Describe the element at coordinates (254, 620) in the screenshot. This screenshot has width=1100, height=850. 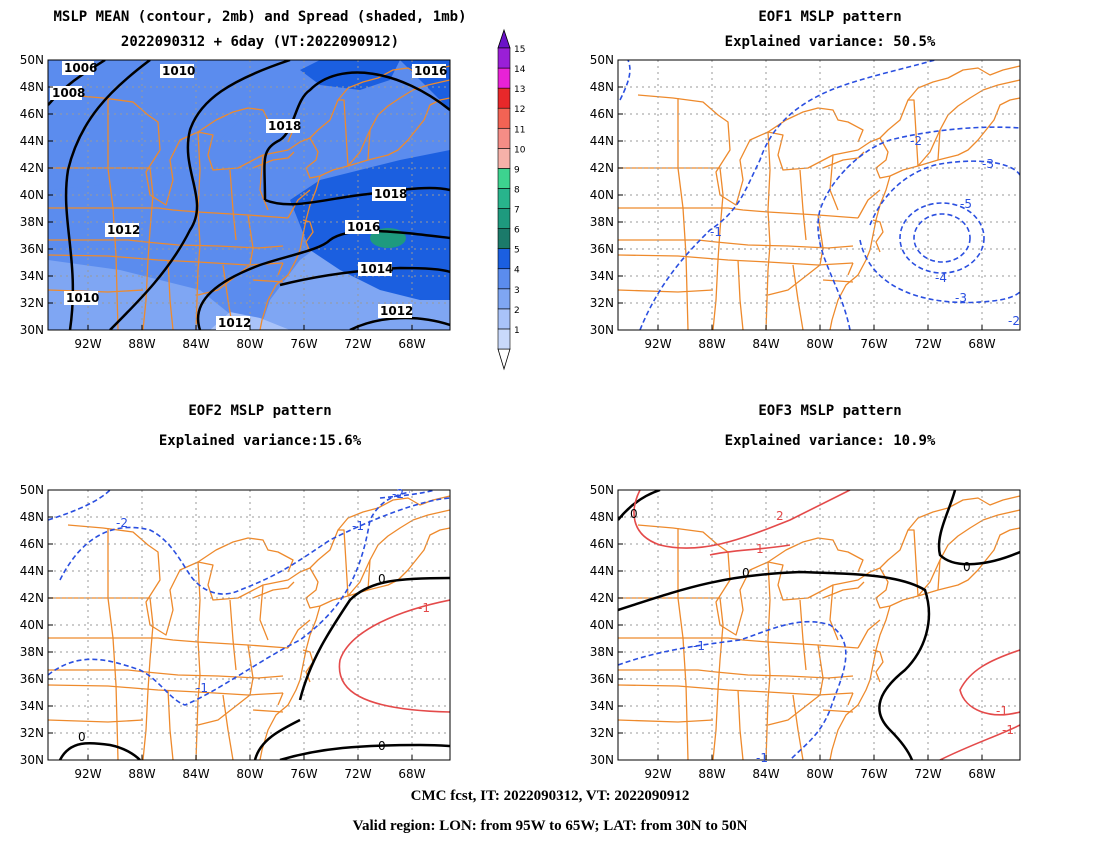
I see `eof2-contour-labels: -2 -2 -1 0 -1 -1 0 0` at that location.